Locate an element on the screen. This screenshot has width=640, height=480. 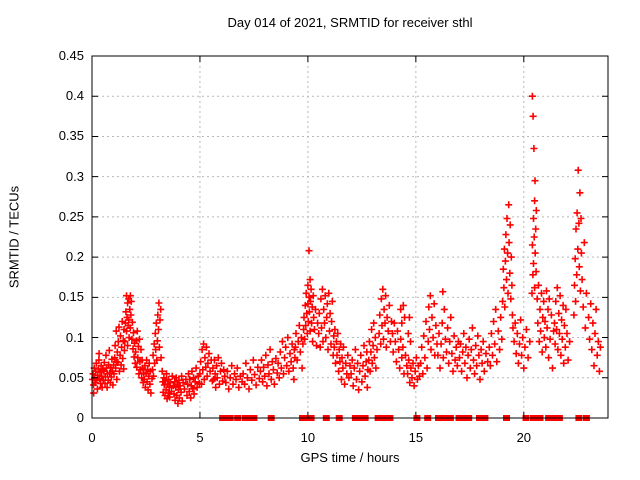
y-tick-label: 0.45 is located at coordinates (71, 55).